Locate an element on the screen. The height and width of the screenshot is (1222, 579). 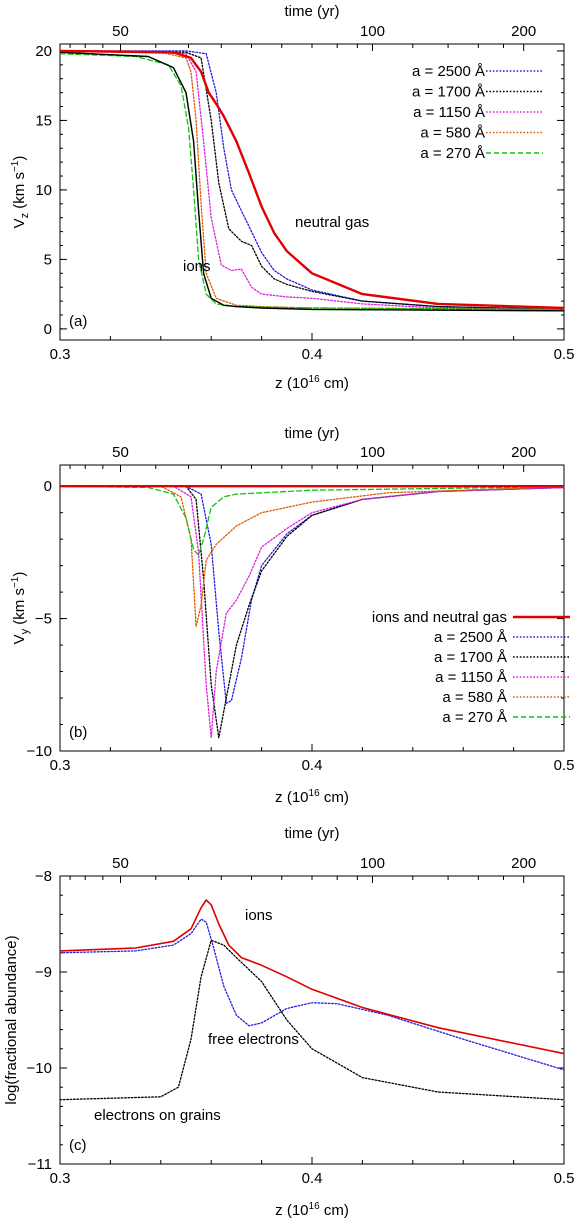
y-tick-label: 15 is located at coordinates (43, 120).